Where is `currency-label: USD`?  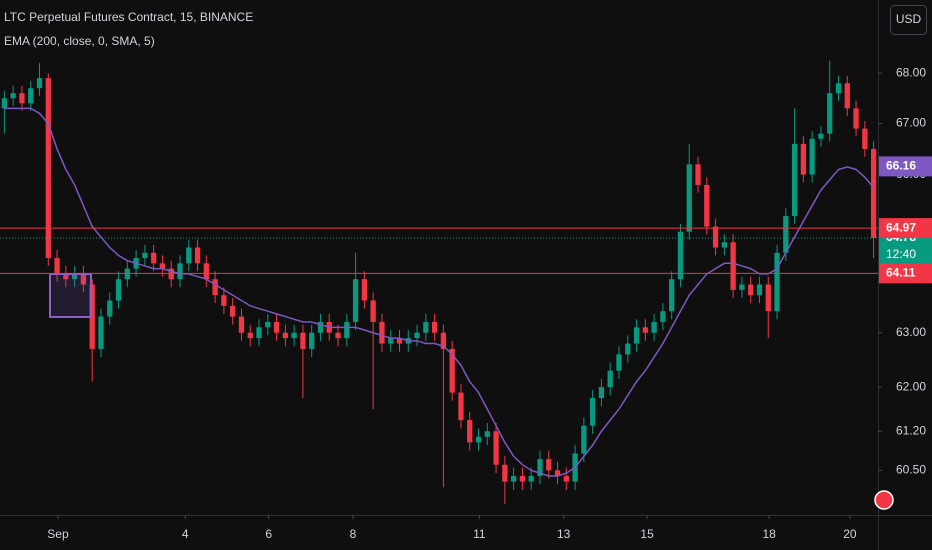 currency-label: USD is located at coordinates (909, 19).